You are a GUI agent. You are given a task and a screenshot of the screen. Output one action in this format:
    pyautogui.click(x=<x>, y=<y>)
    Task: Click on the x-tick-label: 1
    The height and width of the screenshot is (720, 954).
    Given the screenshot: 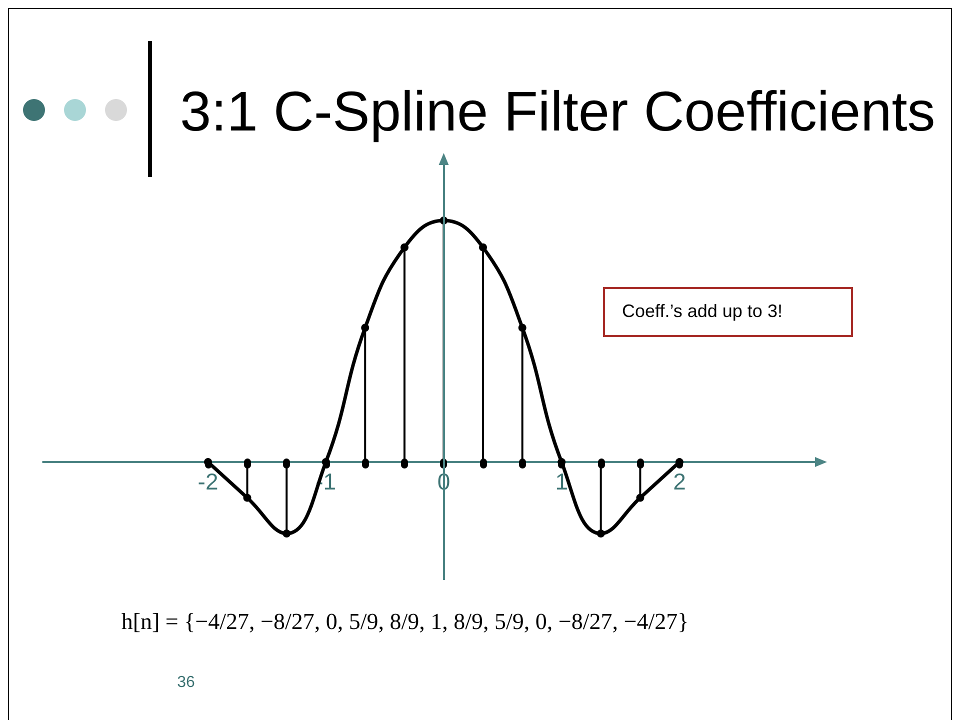 What is the action you would take?
    pyautogui.click(x=561, y=481)
    